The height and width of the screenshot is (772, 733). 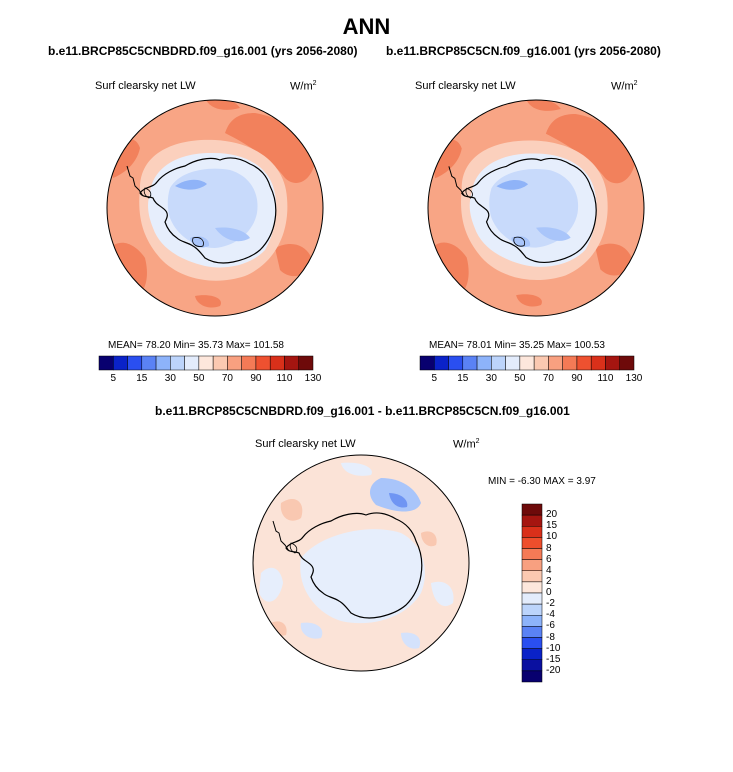 What do you see at coordinates (552, 515) in the screenshot?
I see `diff-colorbar-tick-label: 20` at bounding box center [552, 515].